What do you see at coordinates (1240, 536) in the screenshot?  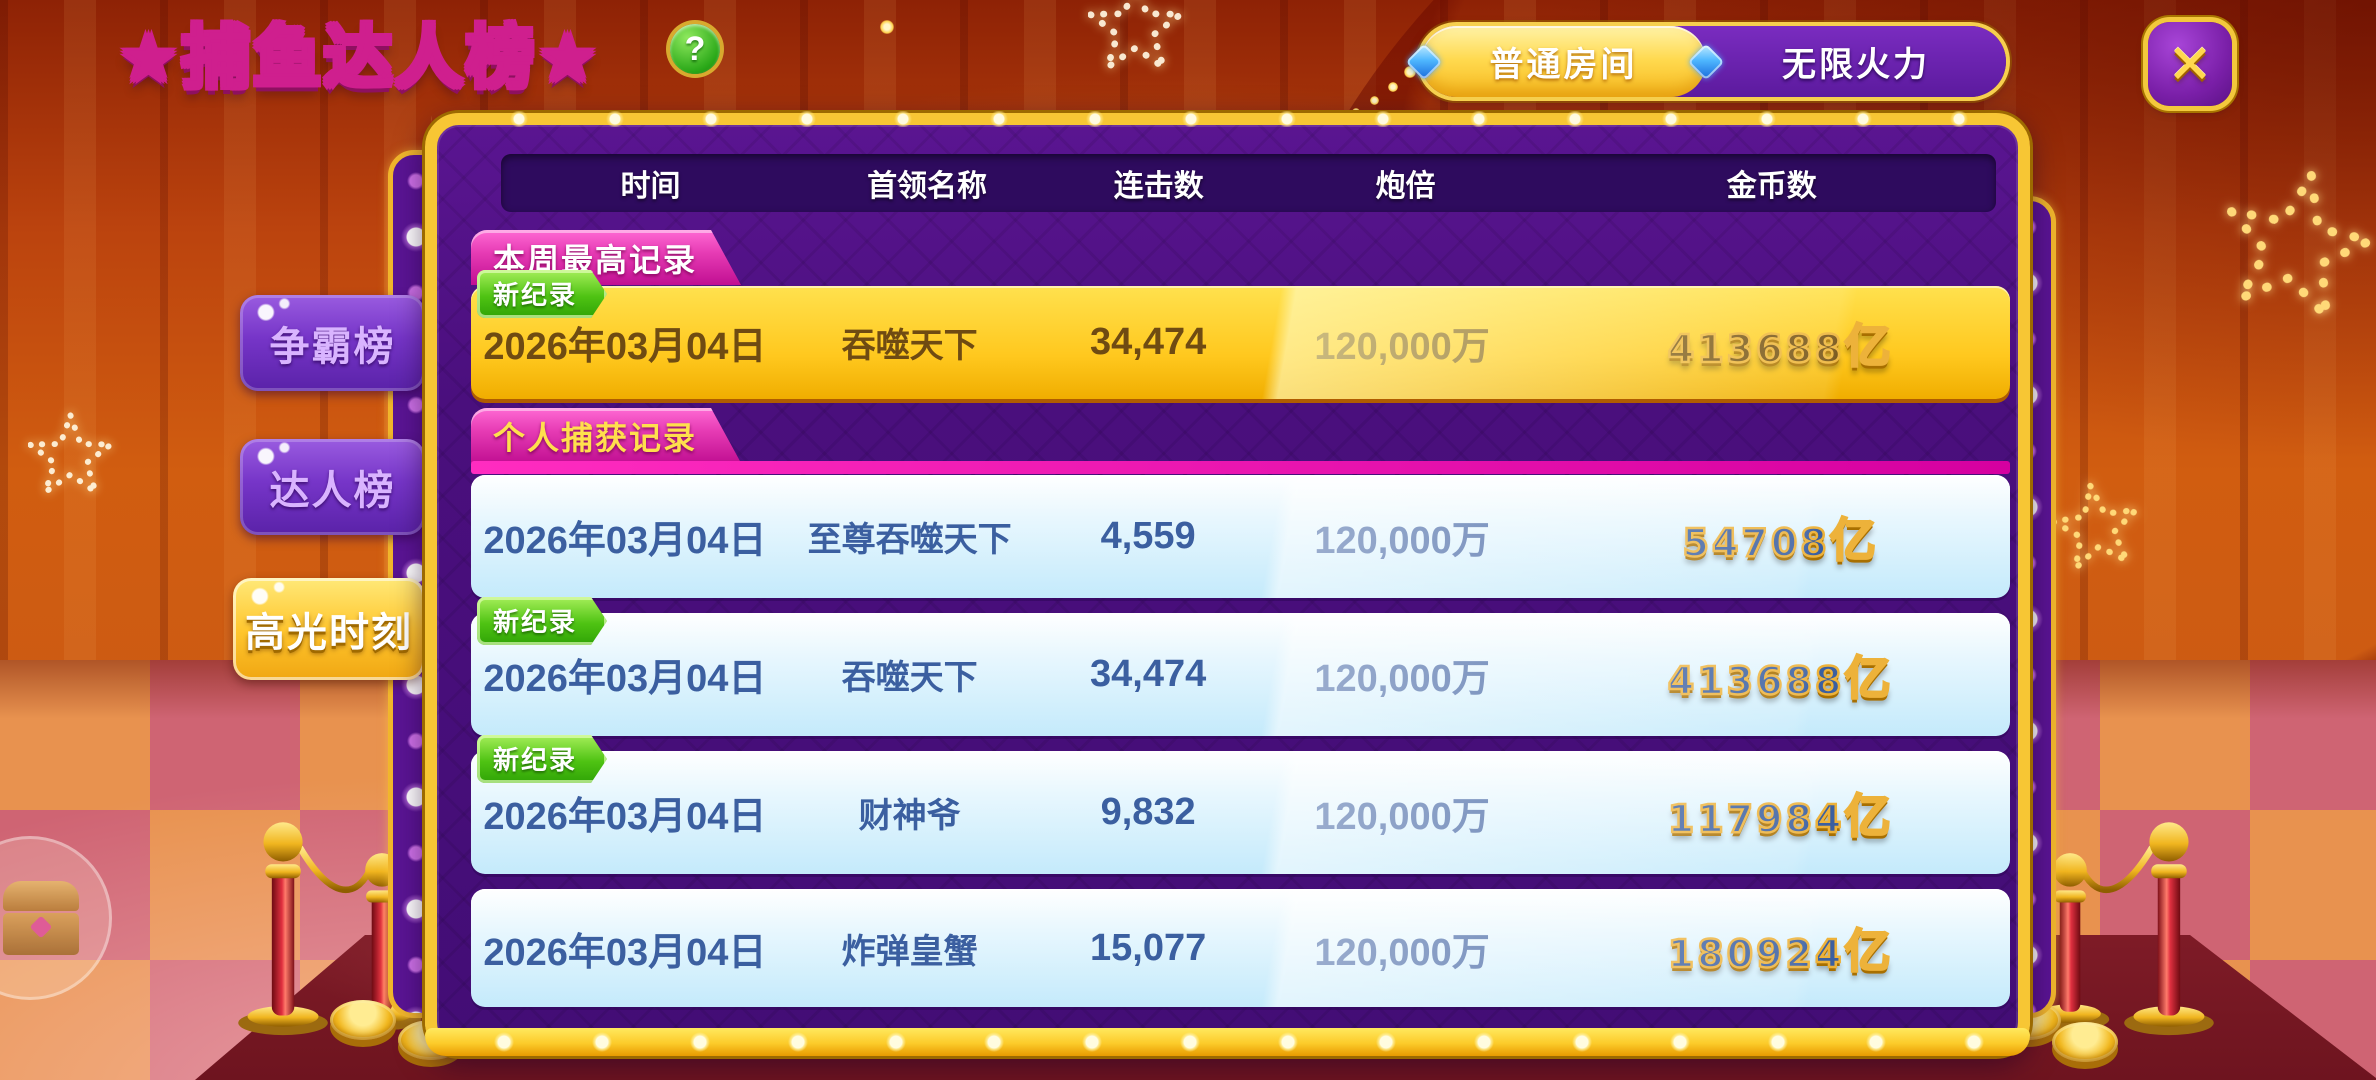 I see `personal-record-row: 2026年03月04日 至尊吞噬天下 4,559 120,000万 54708亿` at bounding box center [1240, 536].